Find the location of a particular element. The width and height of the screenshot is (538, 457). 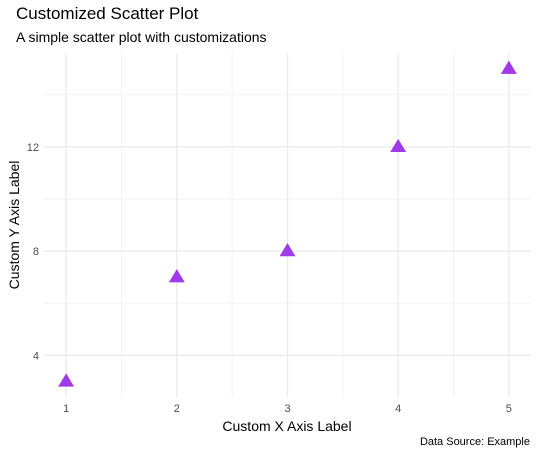

x-axis-title: Custom X Axis Label is located at coordinates (286, 426).